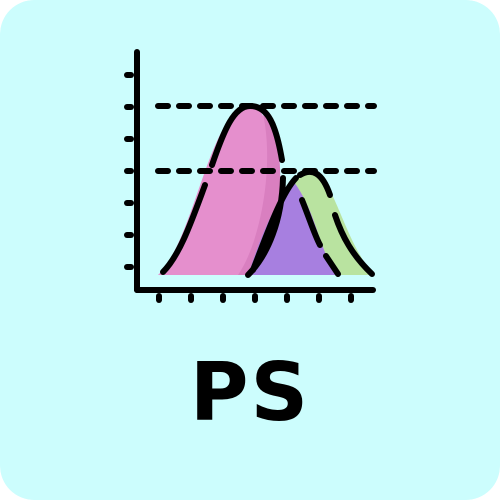  Describe the element at coordinates (247, 135) in the screenshot. I see `pink-curve-outline-mid` at that location.